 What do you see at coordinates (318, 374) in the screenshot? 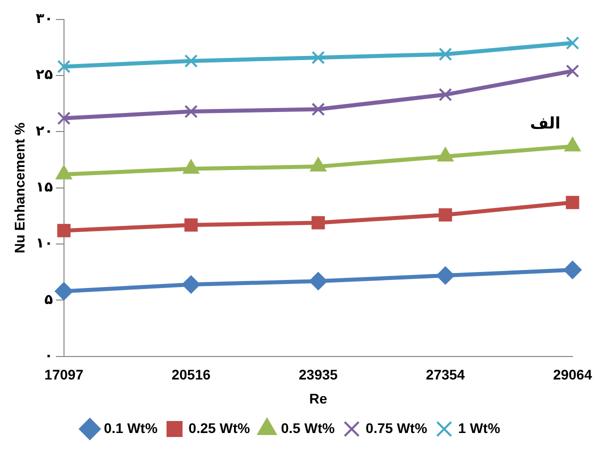
I see `x-tick-label: 23935` at bounding box center [318, 374].